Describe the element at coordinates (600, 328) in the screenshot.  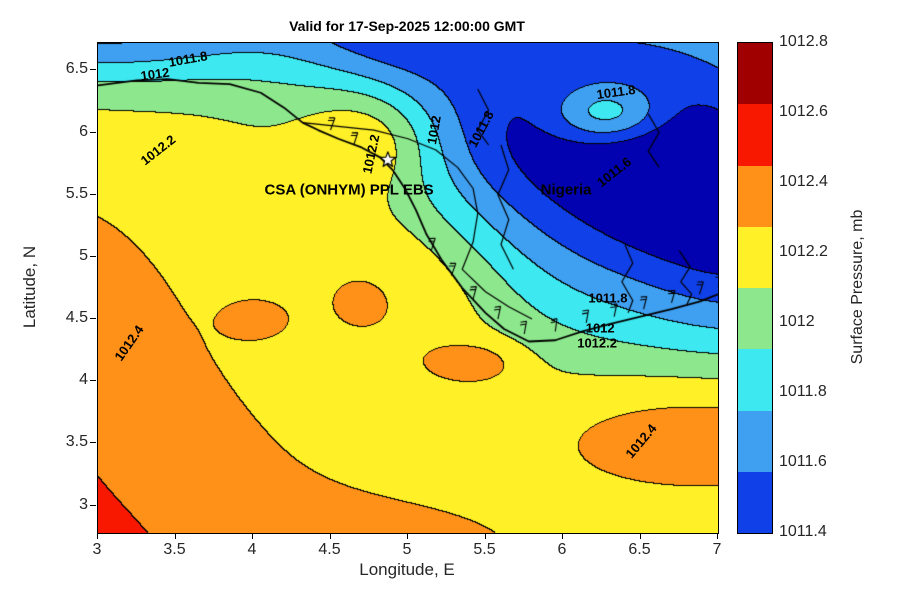
I see `contour-label: 1012` at that location.